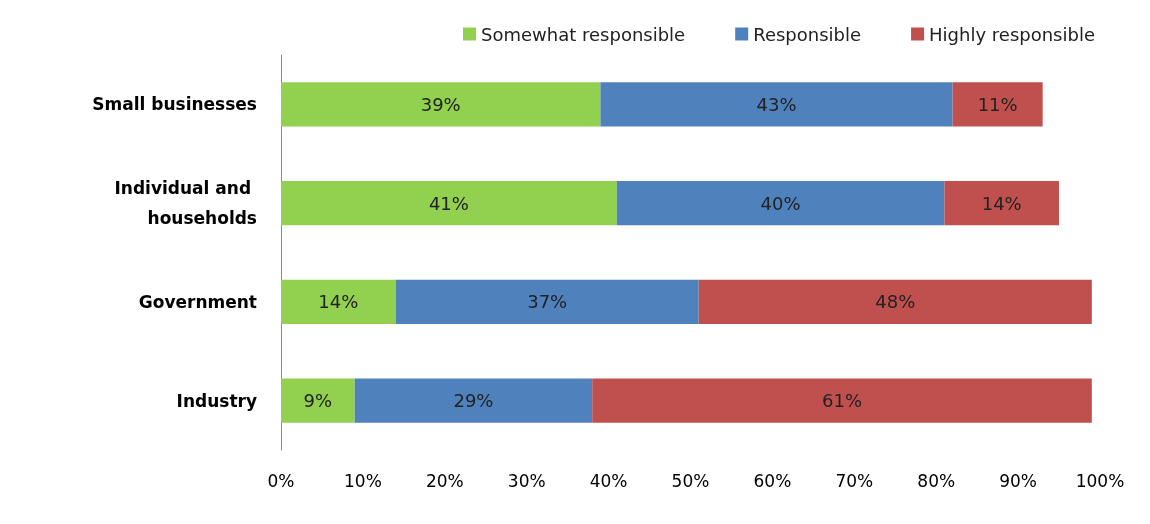 The height and width of the screenshot is (524, 1150). I want to click on x-tick-label: 10%, so click(363, 480).